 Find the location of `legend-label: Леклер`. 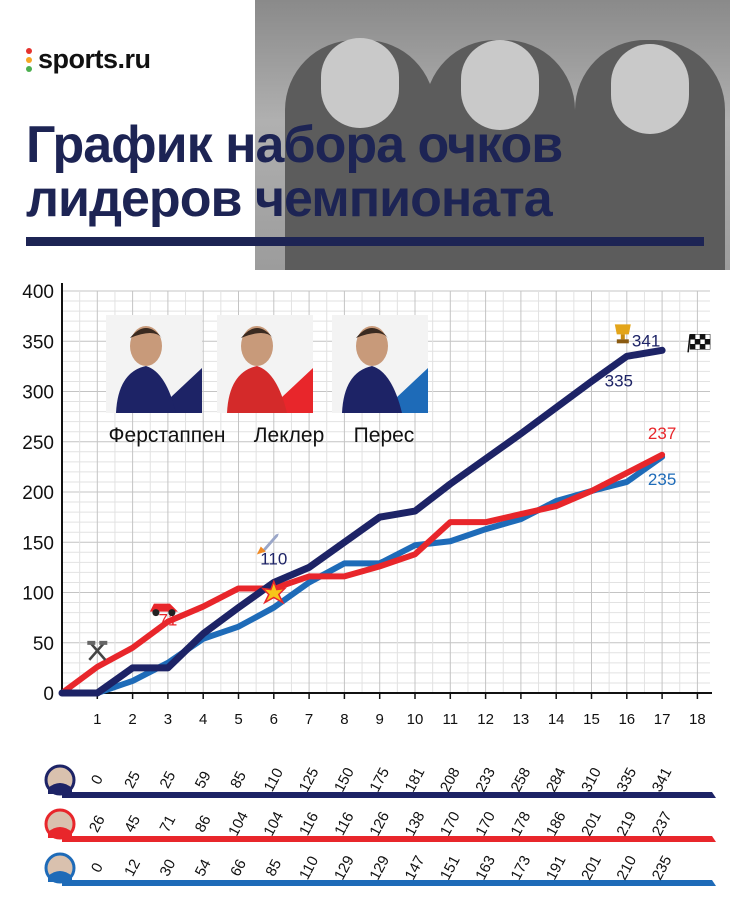

legend-label: Леклер is located at coordinates (289, 435).